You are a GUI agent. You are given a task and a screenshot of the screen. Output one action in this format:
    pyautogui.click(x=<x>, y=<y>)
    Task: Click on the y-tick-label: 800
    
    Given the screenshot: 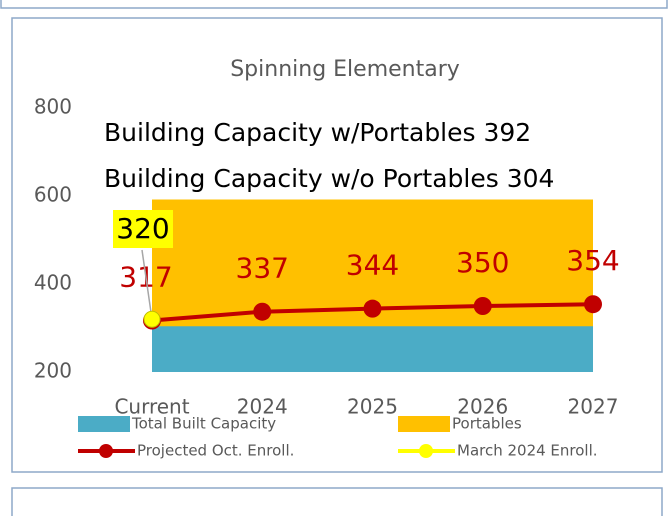 What is the action you would take?
    pyautogui.click(x=53, y=107)
    